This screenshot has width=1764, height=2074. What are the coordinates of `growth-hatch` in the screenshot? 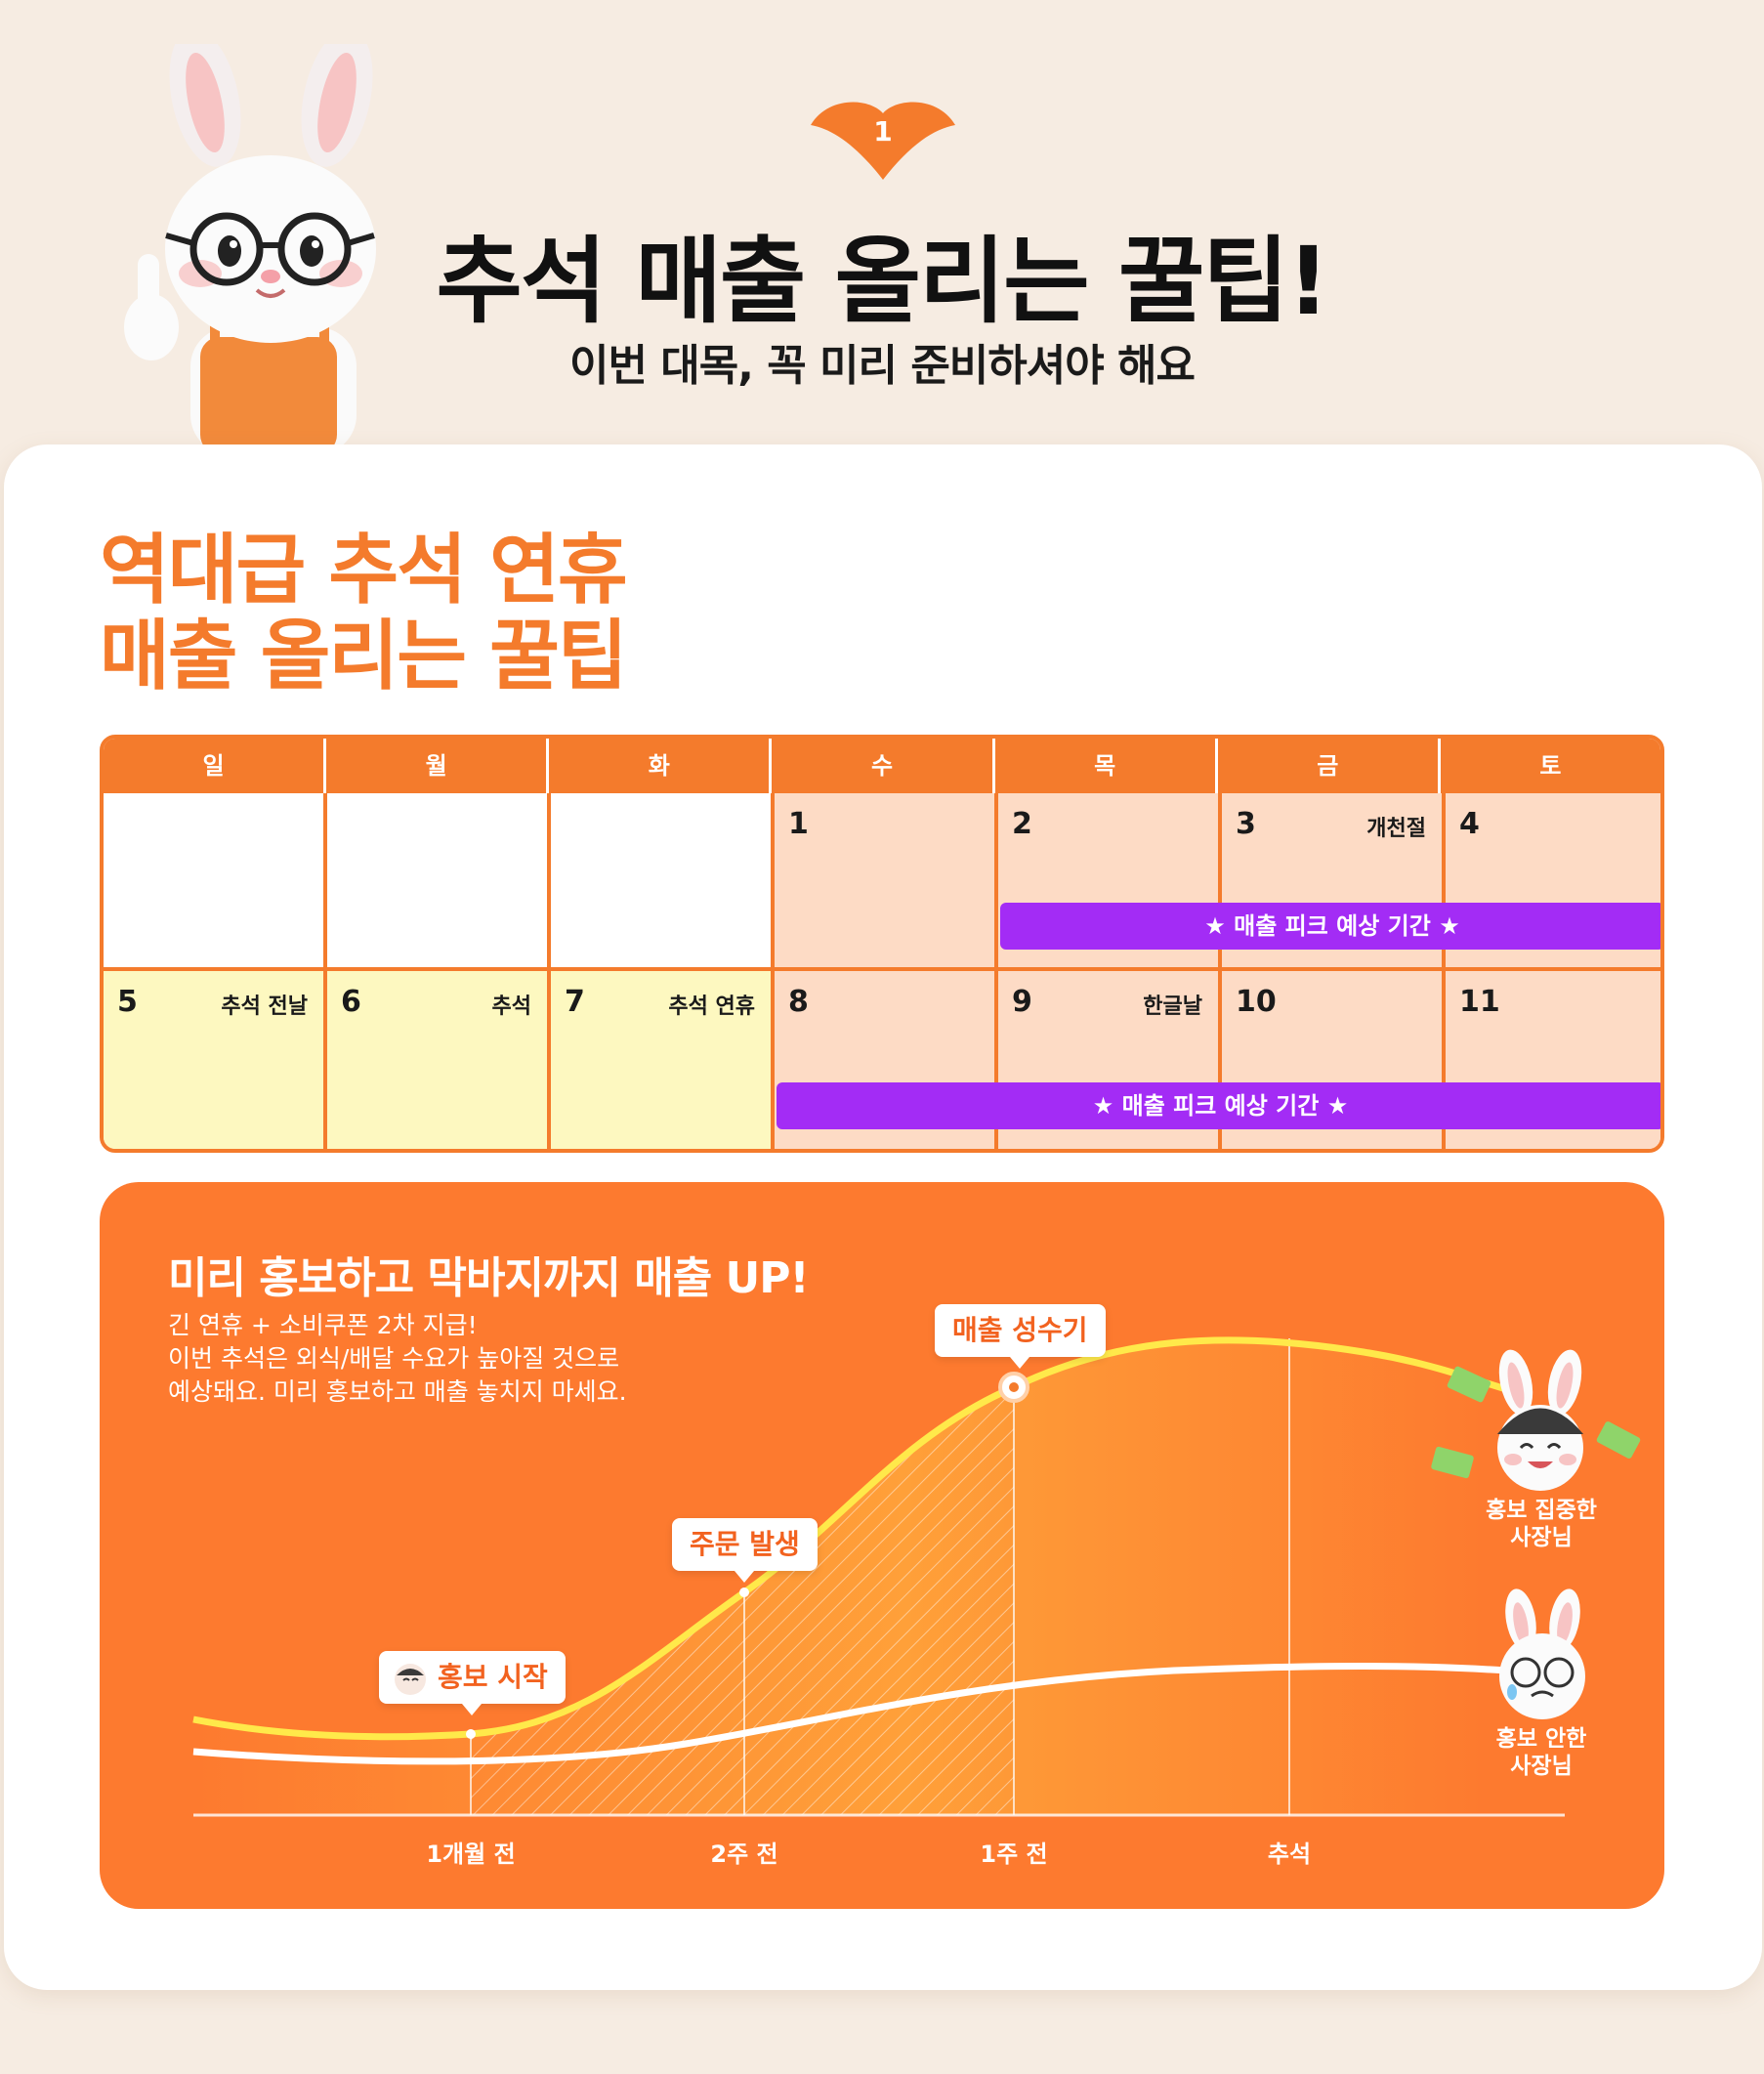 It's located at (742, 1601).